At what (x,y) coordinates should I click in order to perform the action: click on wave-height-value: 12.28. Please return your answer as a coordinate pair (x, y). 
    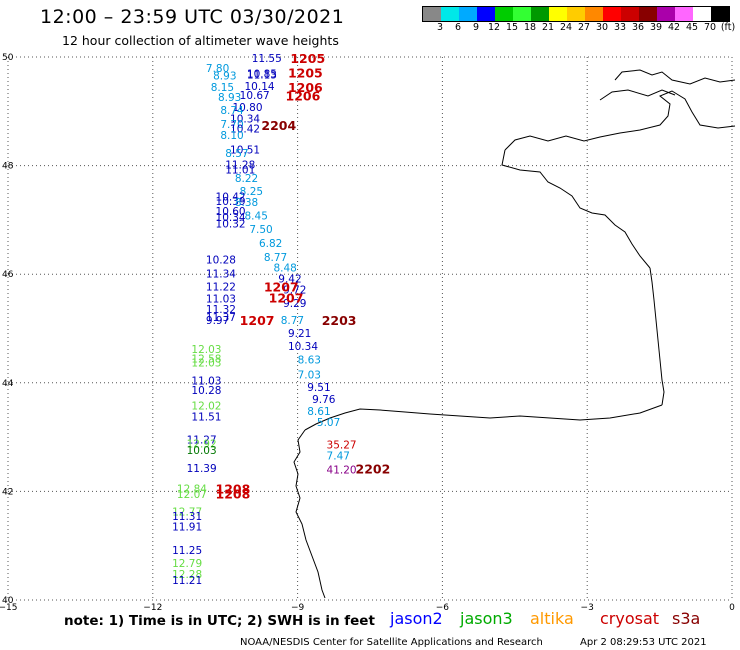
    Looking at the image, I should click on (187, 575).